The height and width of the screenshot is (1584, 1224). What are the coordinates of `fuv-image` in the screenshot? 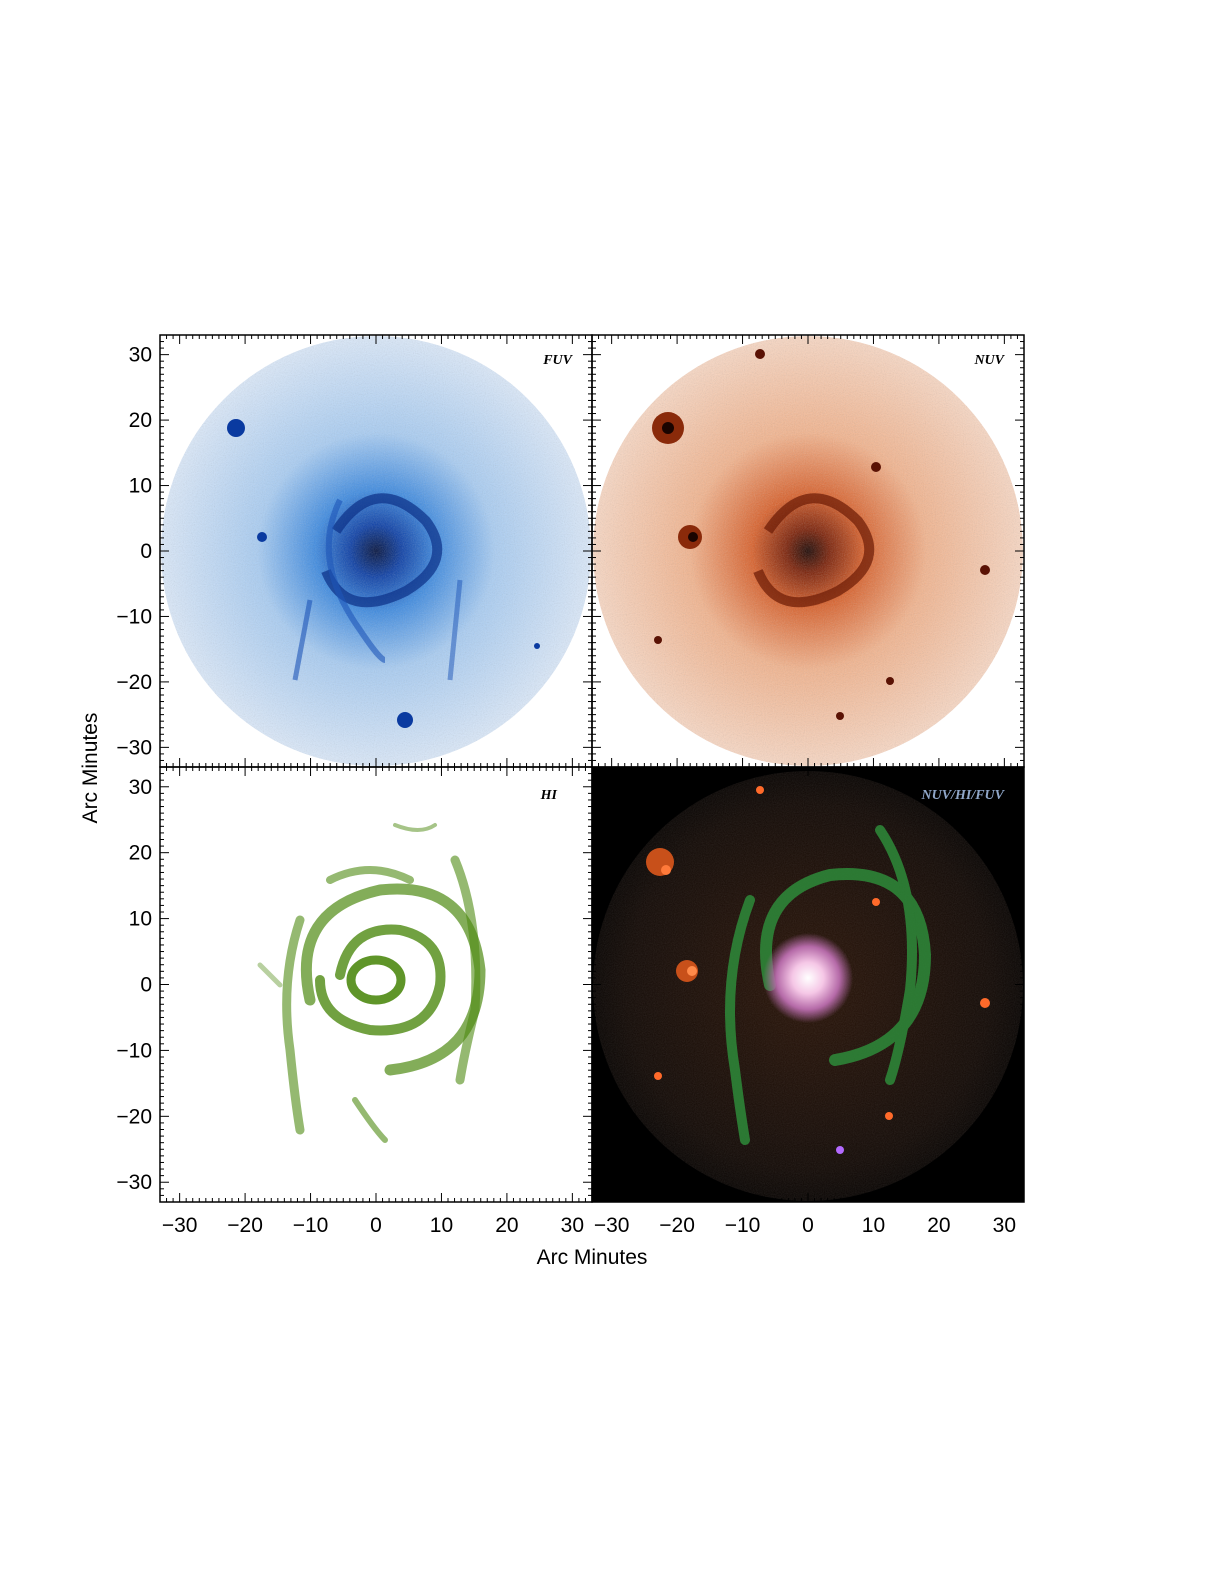 It's located at (376, 551).